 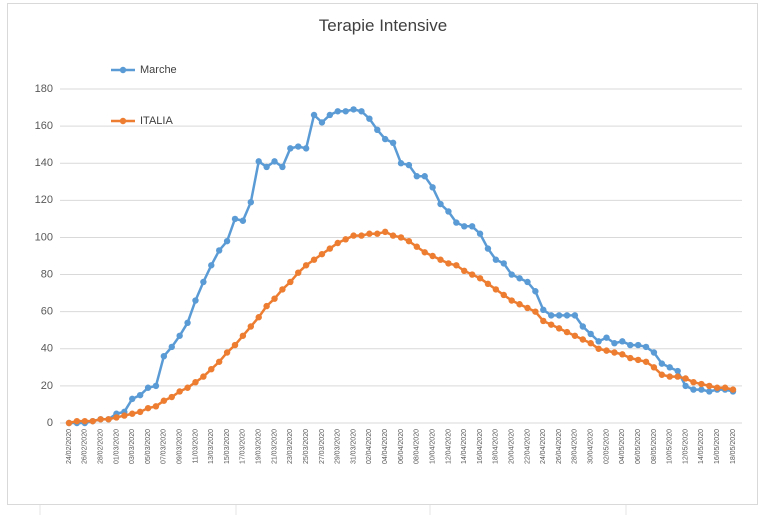 I want to click on x-tick-label: 14/05/2020, so click(x=701, y=446).